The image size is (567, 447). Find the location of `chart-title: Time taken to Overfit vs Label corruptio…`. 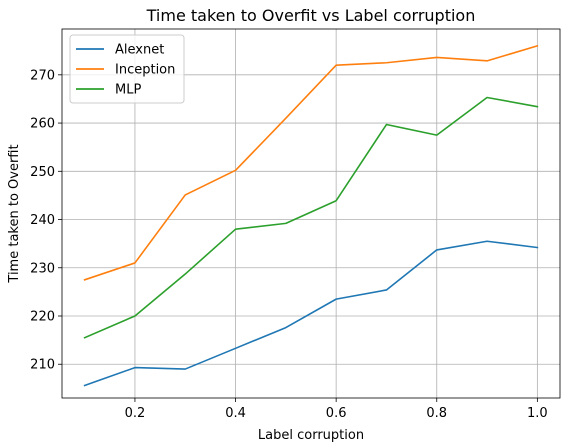

chart-title: Time taken to Overfit vs Label corruptio… is located at coordinates (311, 15).